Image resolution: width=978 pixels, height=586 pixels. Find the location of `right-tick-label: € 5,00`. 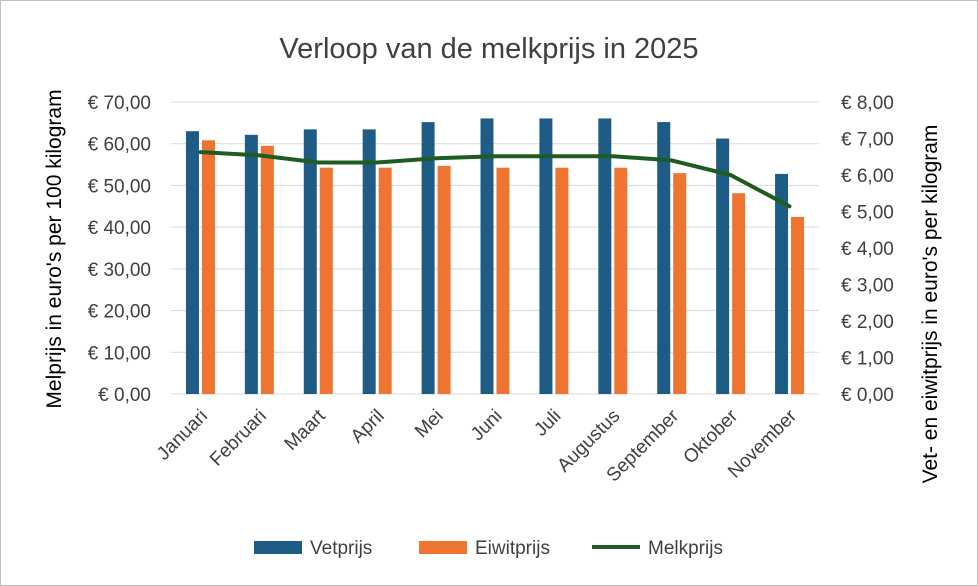

right-tick-label: € 5,00 is located at coordinates (867, 213).